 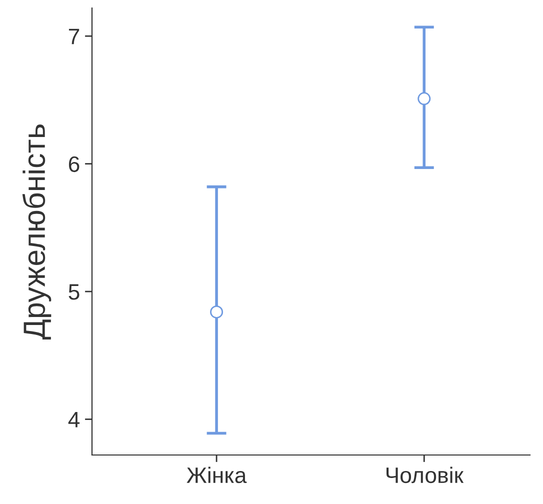 What do you see at coordinates (37, 232) in the screenshot?
I see `y-axis-title: Дружелюбність` at bounding box center [37, 232].